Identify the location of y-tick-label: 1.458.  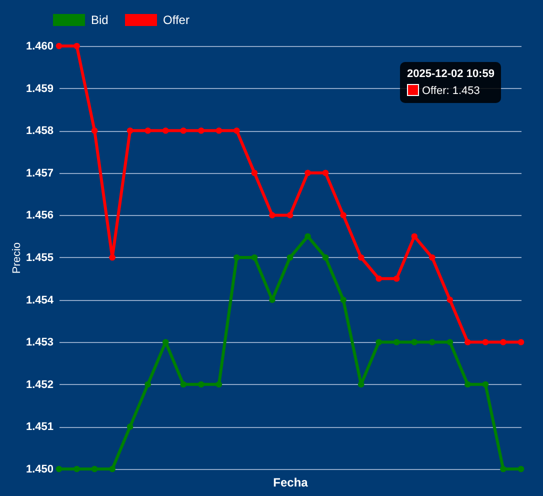
(40, 131).